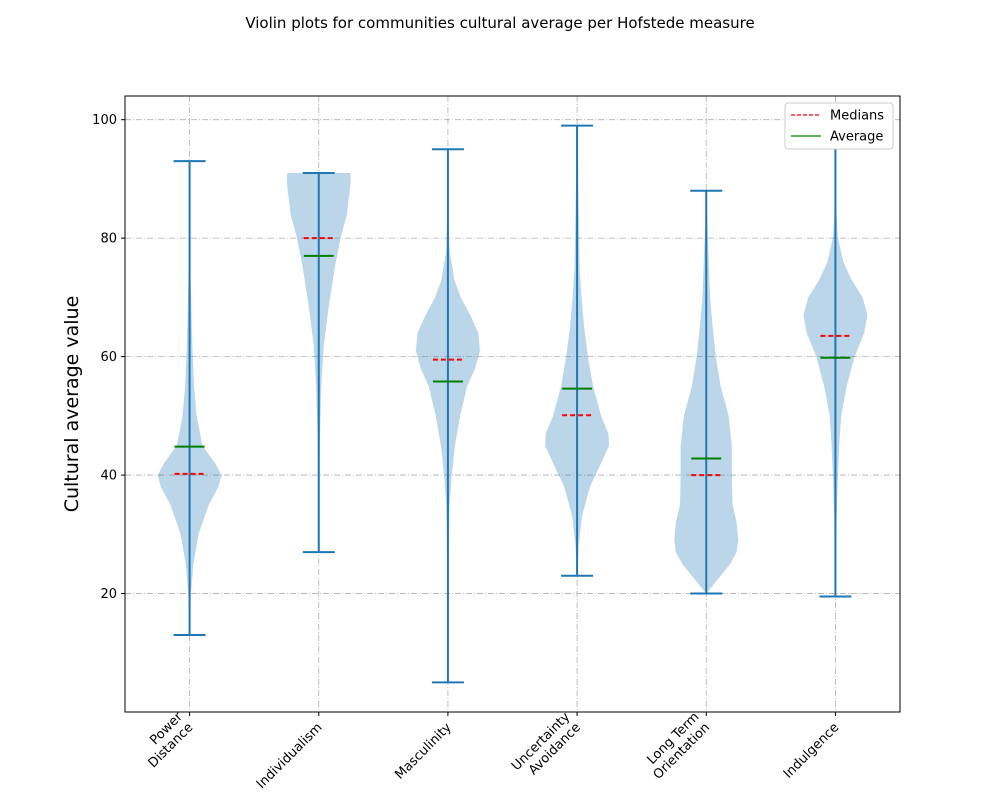  Describe the element at coordinates (166, 740) in the screenshot. I see `x-tick-label: PowerDistance` at that location.